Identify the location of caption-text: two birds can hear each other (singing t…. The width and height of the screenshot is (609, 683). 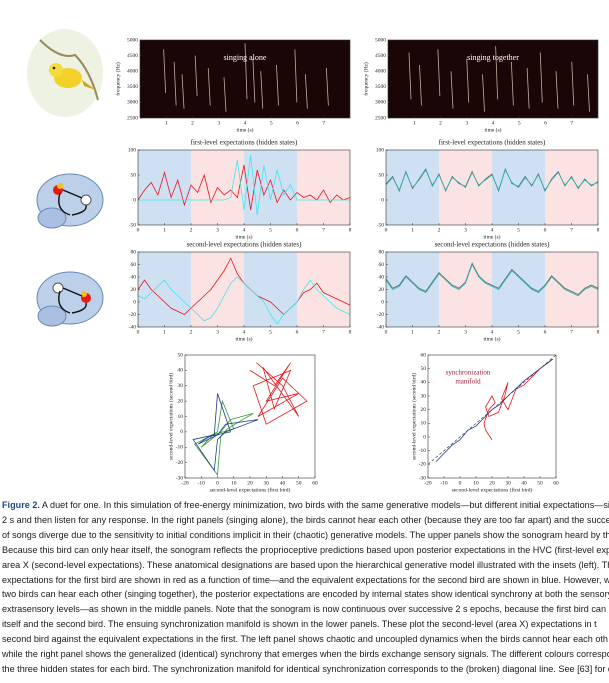
(305, 594).